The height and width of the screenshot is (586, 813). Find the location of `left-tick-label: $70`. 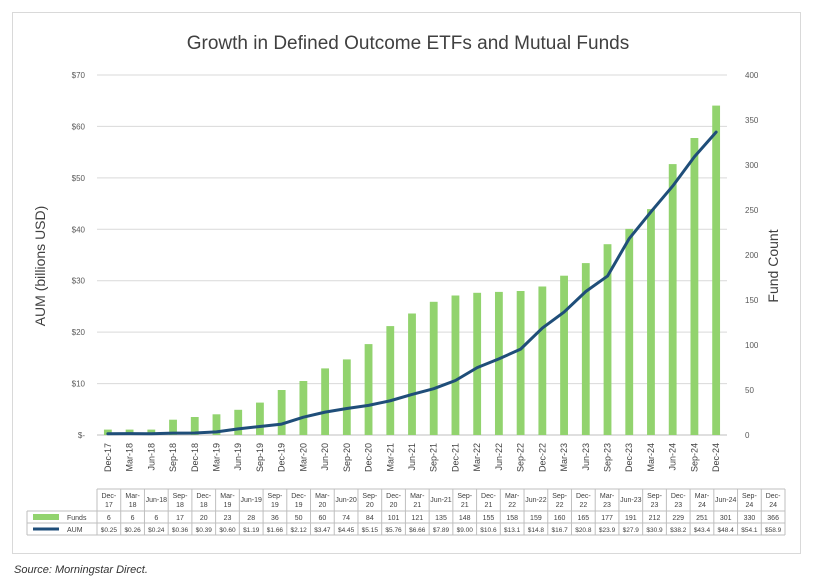

left-tick-label: $70 is located at coordinates (79, 75).